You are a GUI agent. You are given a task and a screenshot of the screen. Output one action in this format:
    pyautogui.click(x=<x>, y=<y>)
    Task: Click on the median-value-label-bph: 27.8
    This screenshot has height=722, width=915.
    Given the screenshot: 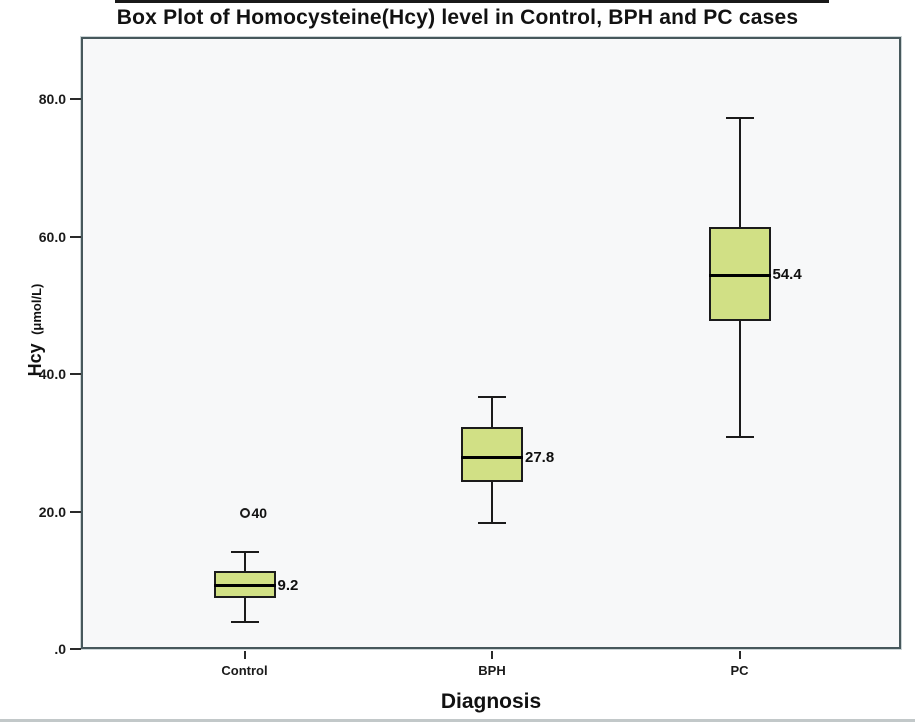 What is the action you would take?
    pyautogui.click(x=540, y=457)
    